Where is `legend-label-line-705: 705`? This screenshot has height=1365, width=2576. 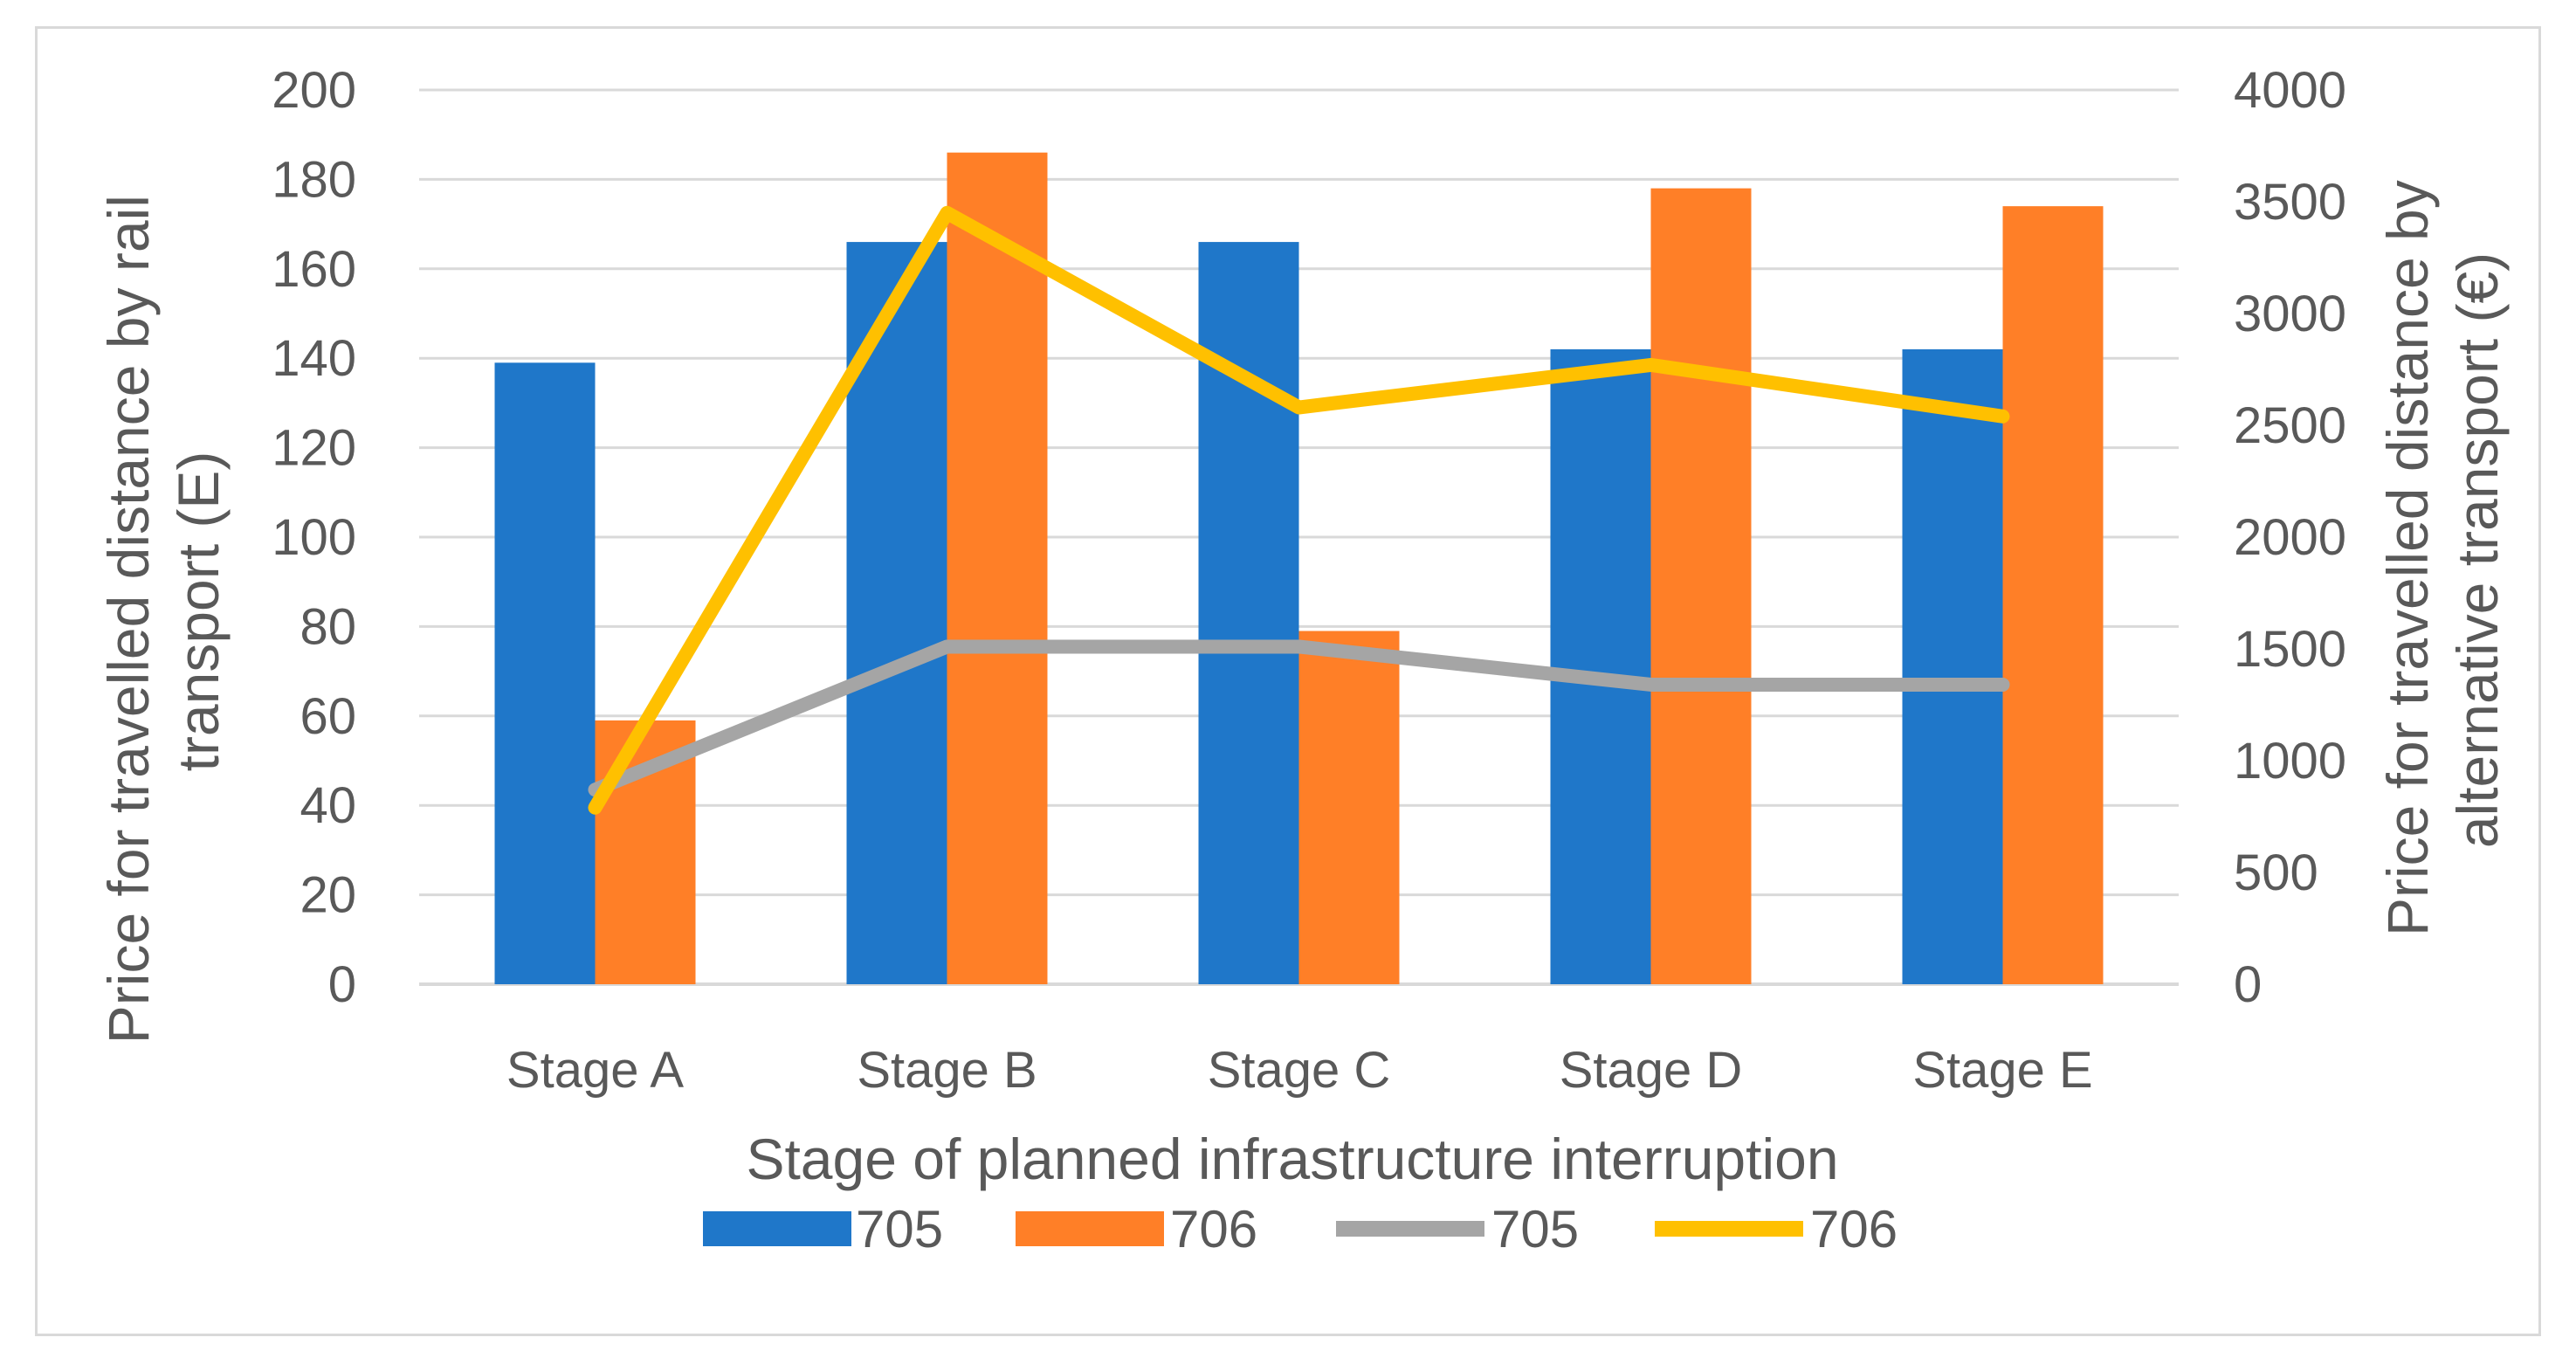 legend-label-line-705: 705 is located at coordinates (1535, 1229).